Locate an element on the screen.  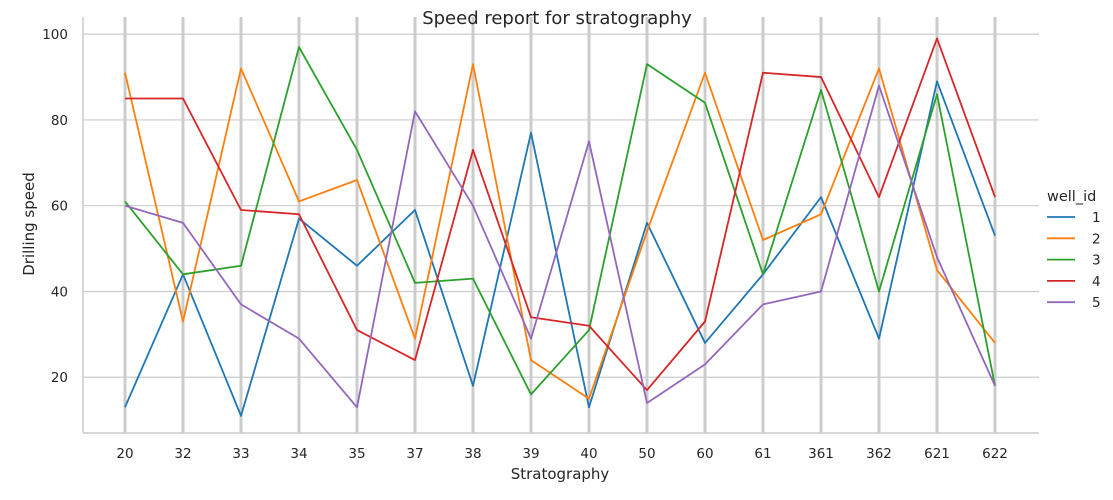
x-tick-label: 50 is located at coordinates (646, 454).